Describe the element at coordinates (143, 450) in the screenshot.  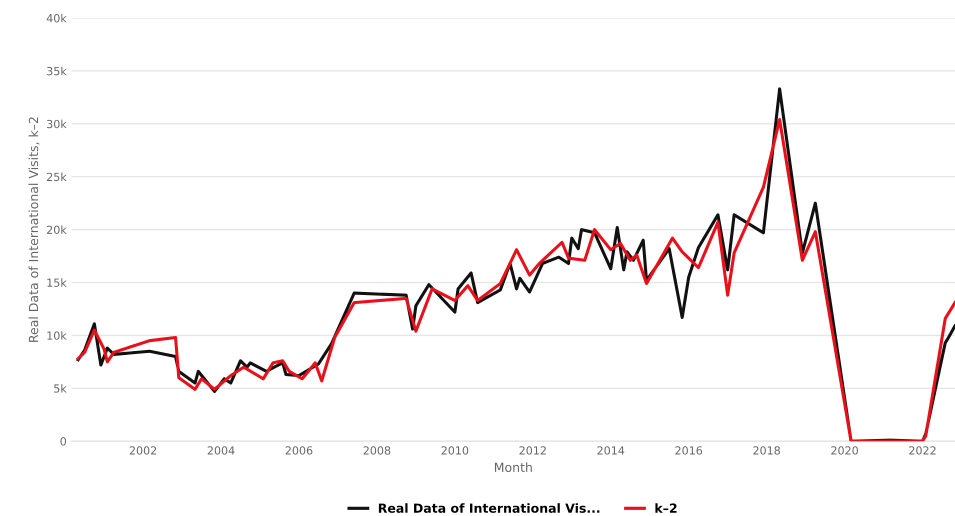
I see `x-tick-label: 2002` at that location.